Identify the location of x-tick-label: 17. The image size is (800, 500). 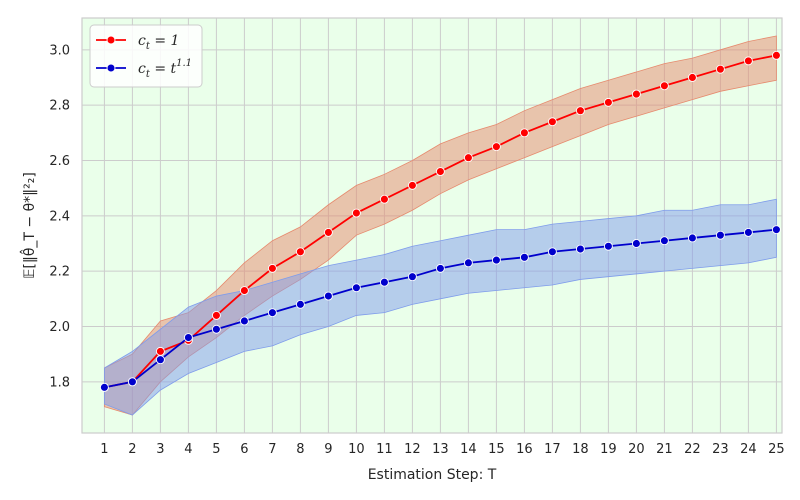
(552, 449).